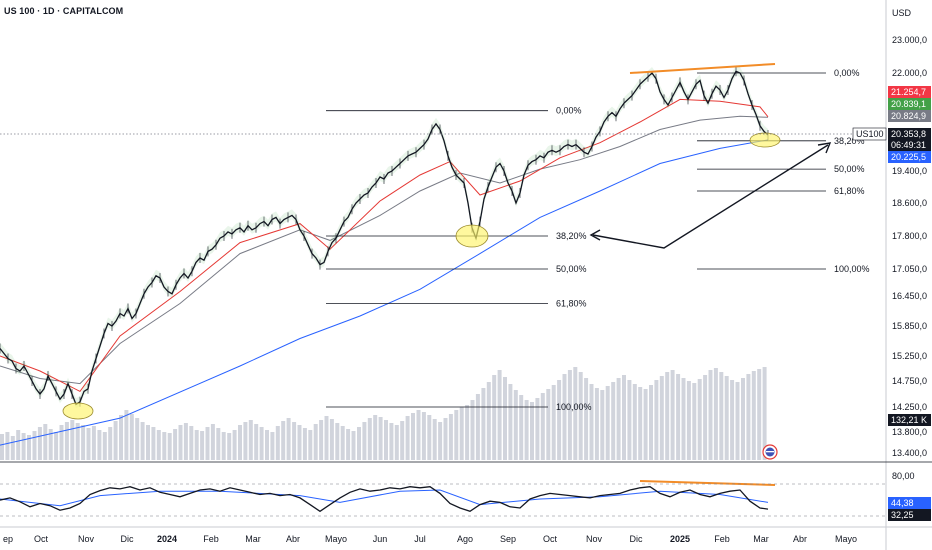 The width and height of the screenshot is (932, 550). What do you see at coordinates (909, 269) in the screenshot?
I see `price-tick-label: 17.050,0` at bounding box center [909, 269].